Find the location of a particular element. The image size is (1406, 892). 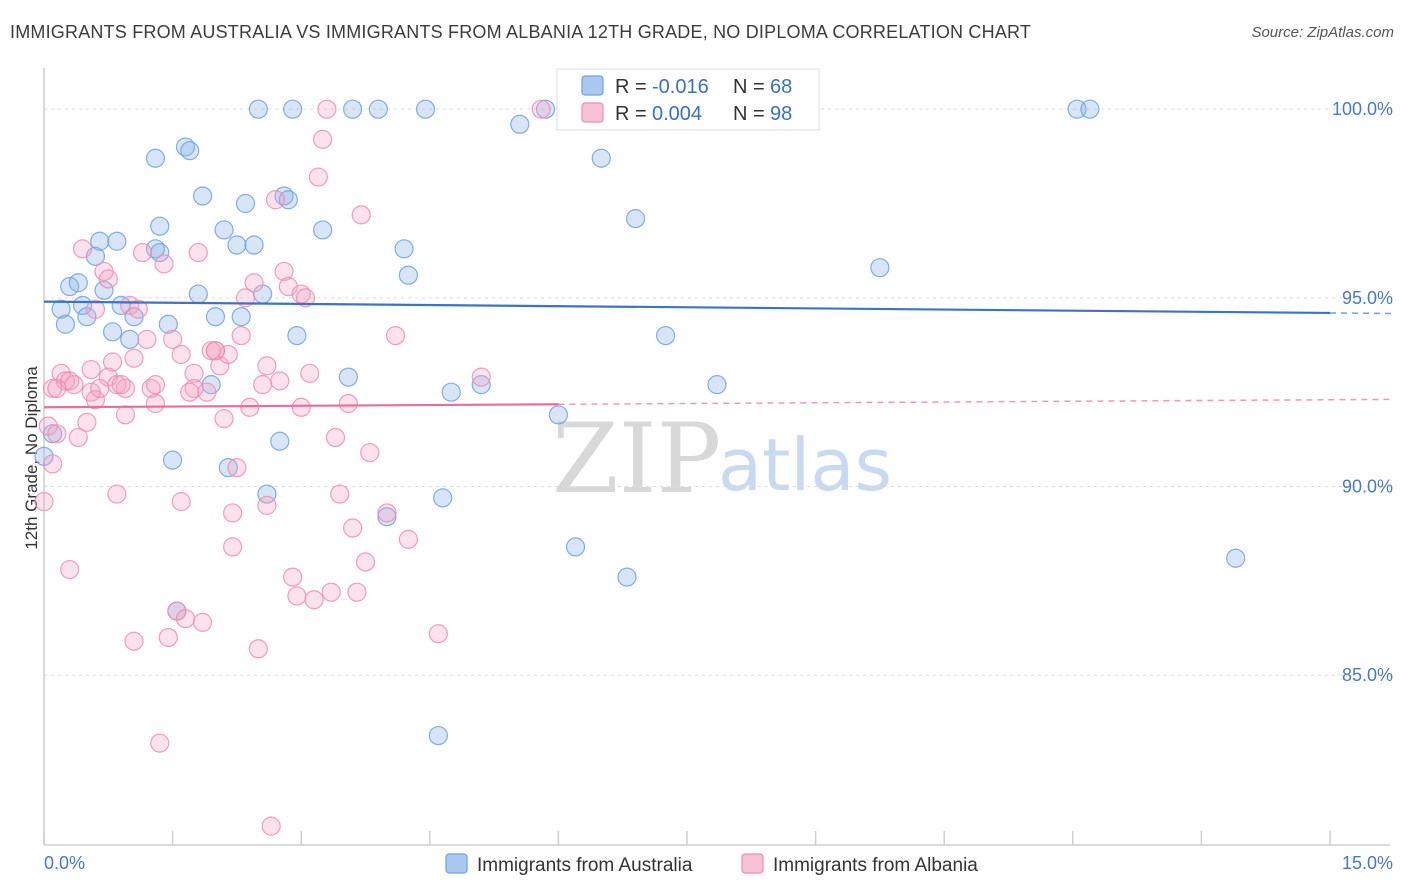

trend-australia is located at coordinates (687, 307).